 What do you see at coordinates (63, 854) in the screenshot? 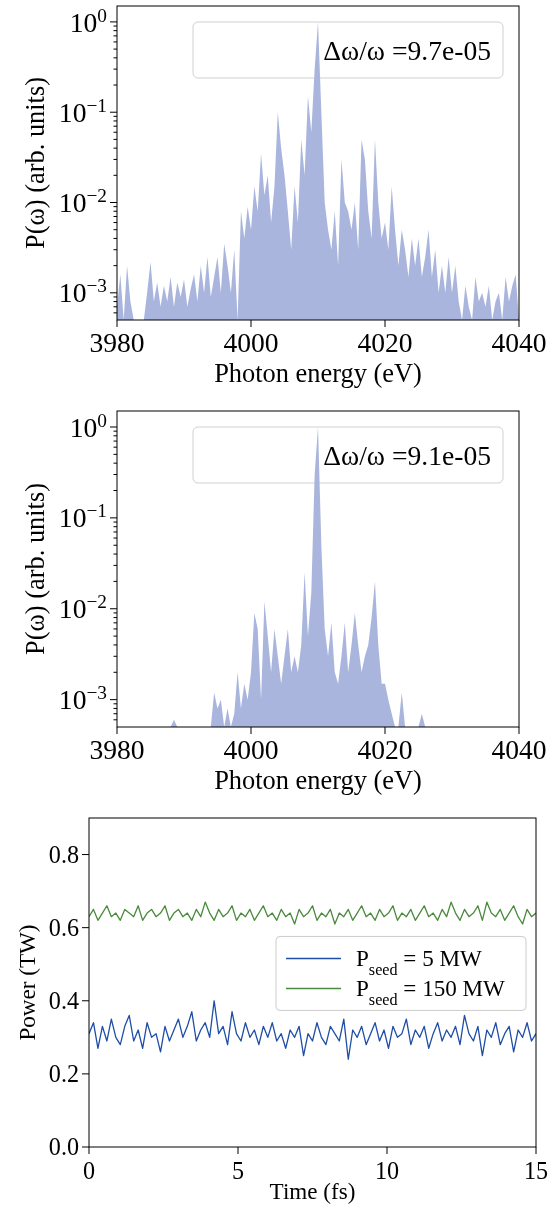
I see `y-tick-label: 0.8` at bounding box center [63, 854].